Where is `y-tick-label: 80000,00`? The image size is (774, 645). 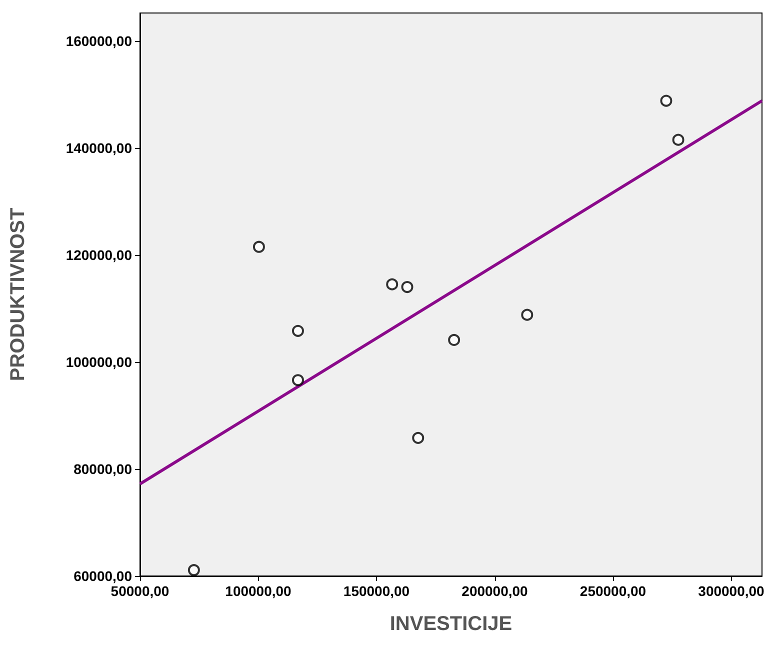 y-tick-label: 80000,00 is located at coordinates (103, 468).